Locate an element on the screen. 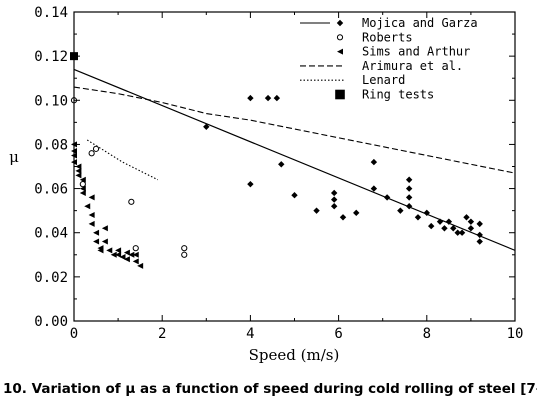 This screenshot has width=537, height=403. y-tick-label: 0.06 is located at coordinates (51, 190).